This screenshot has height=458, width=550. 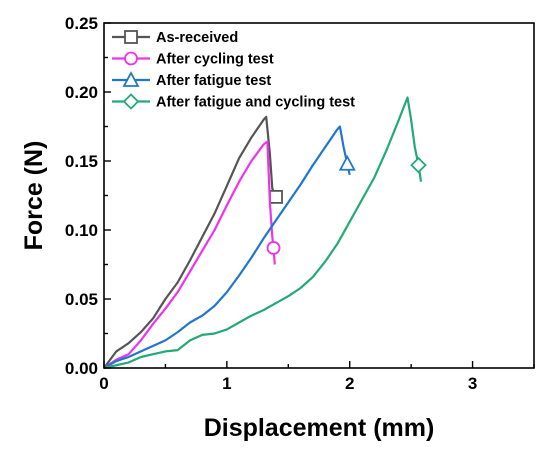 What do you see at coordinates (81, 23) in the screenshot?
I see `y-tick-label: 0.25` at bounding box center [81, 23].